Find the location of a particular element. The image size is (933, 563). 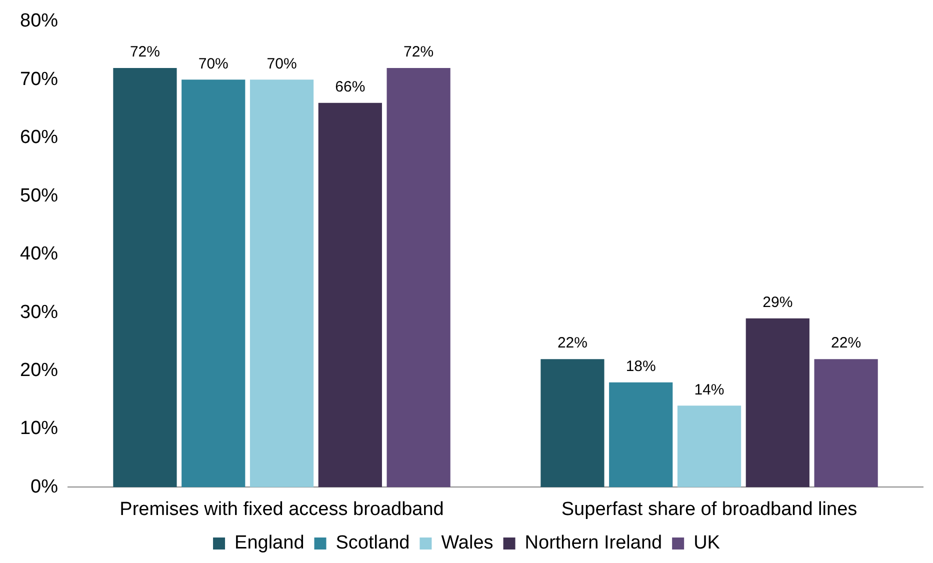

data-label: 18% is located at coordinates (641, 367).